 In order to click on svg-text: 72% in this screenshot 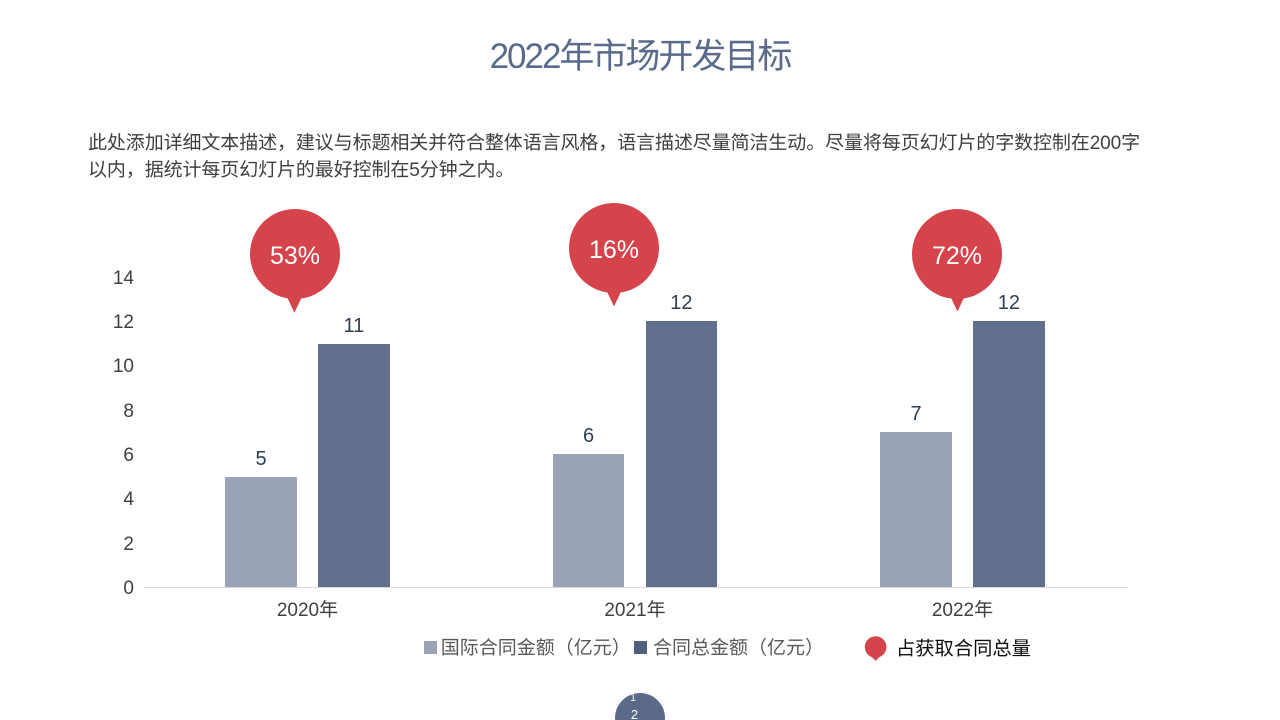, I will do `click(957, 256)`.